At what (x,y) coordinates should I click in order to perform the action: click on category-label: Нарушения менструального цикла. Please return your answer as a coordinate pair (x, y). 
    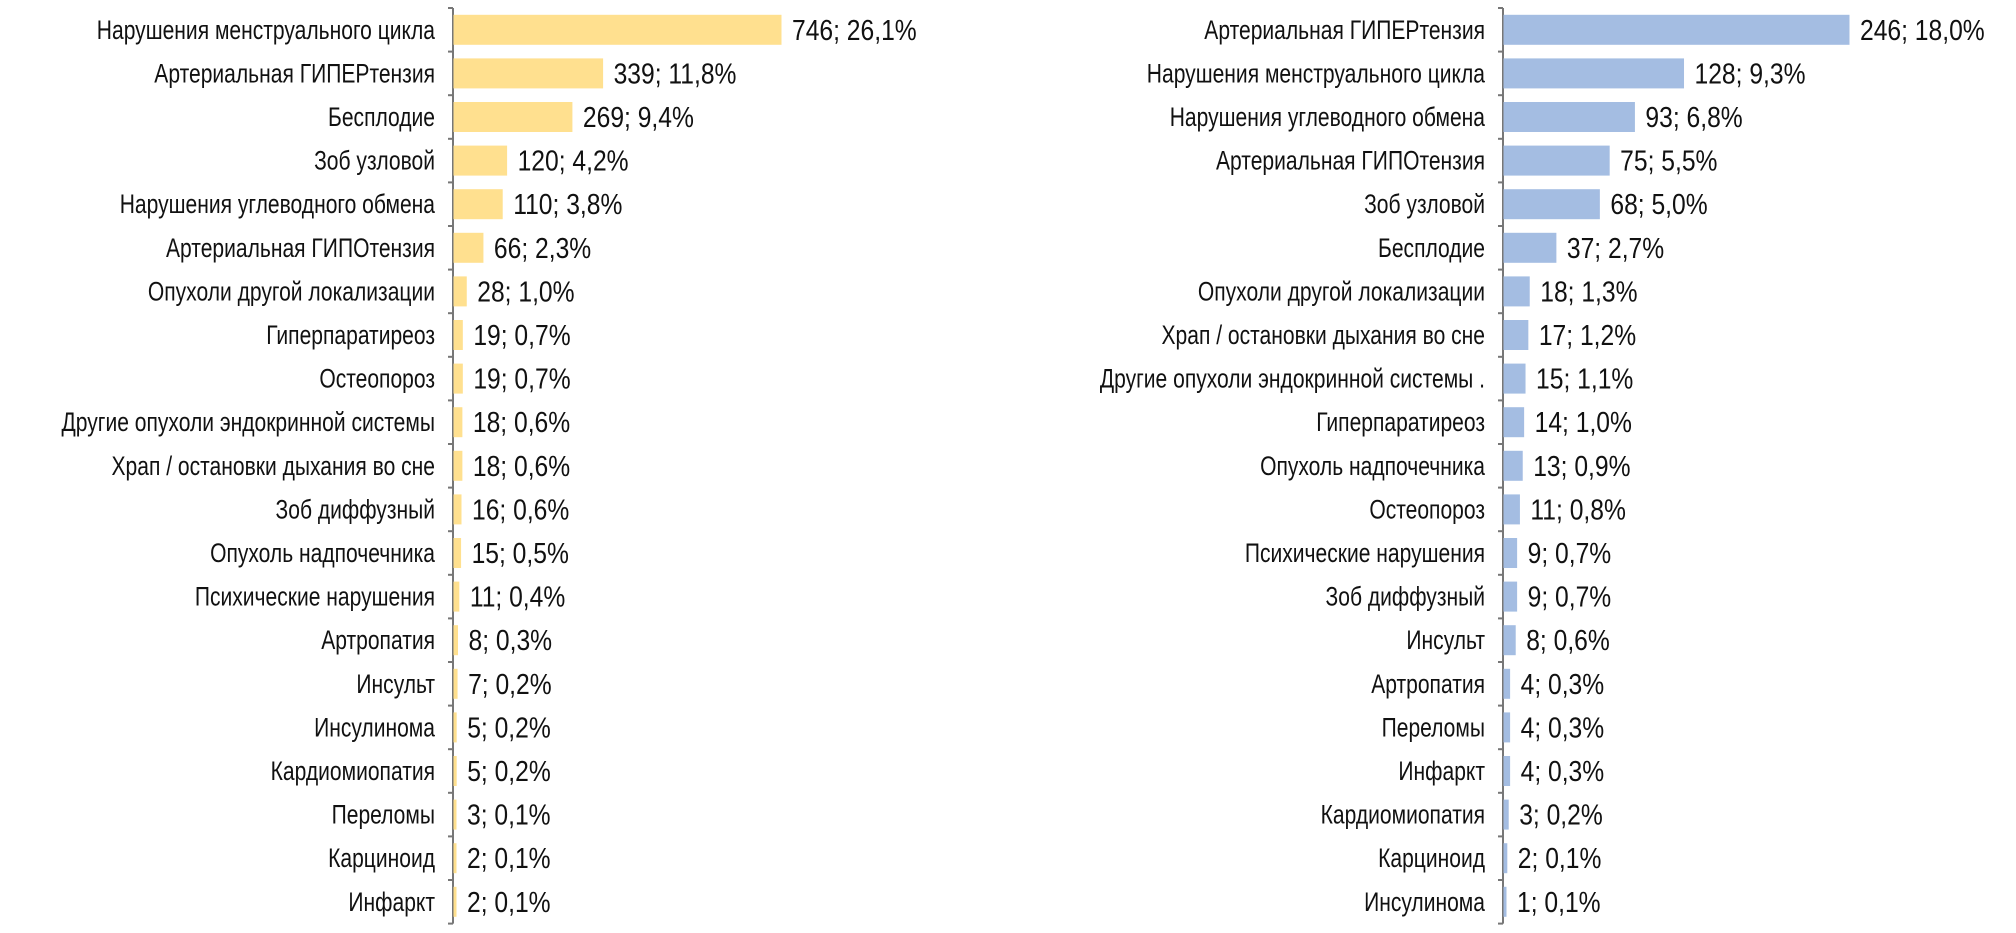
    Looking at the image, I should click on (1316, 74).